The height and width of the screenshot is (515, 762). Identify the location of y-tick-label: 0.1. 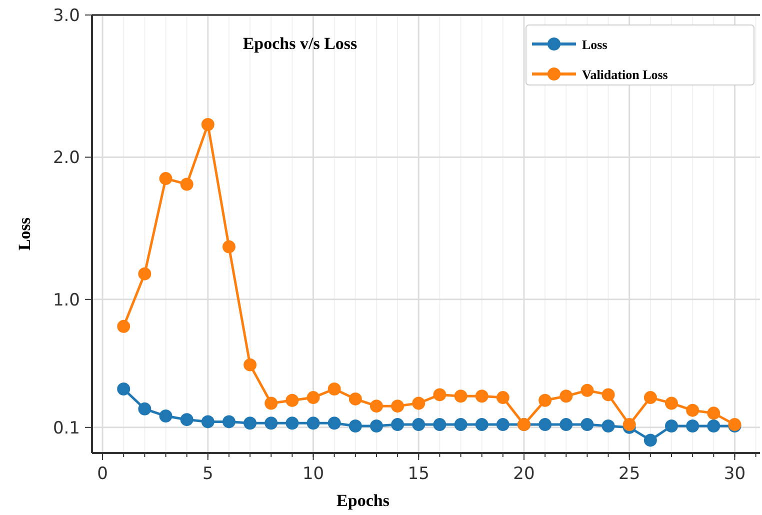
(66, 428).